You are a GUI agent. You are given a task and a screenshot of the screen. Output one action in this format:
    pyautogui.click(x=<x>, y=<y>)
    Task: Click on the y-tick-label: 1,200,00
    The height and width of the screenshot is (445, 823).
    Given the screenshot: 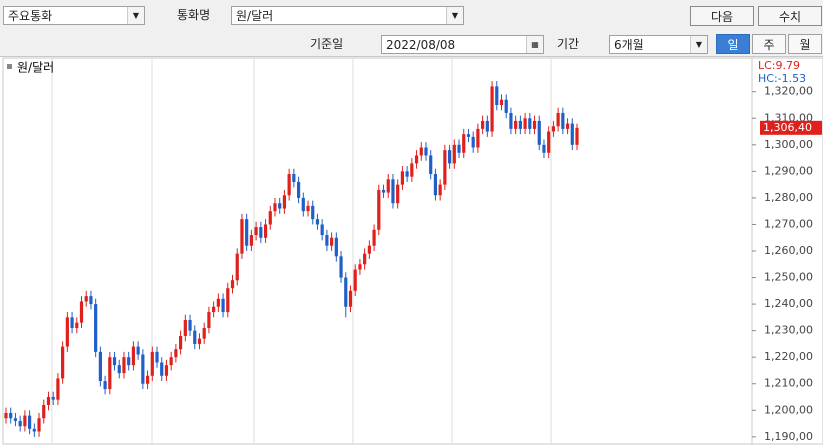 What is the action you would take?
    pyautogui.click(x=788, y=409)
    